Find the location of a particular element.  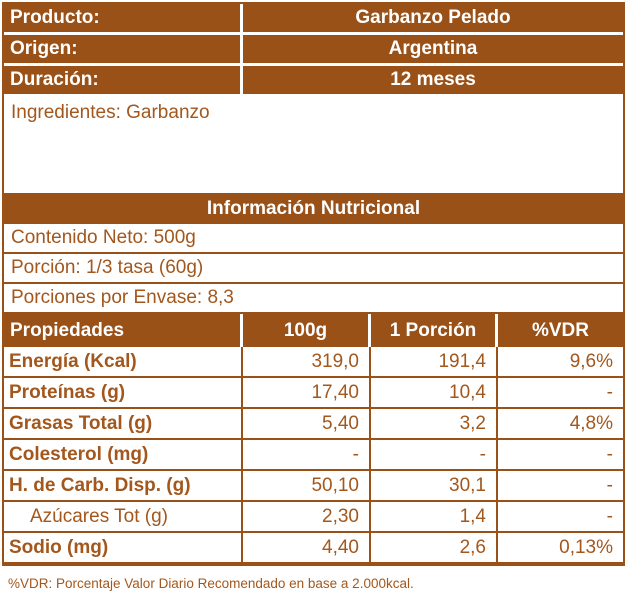

row-label: Grasas Total (g) is located at coordinates (123, 423).